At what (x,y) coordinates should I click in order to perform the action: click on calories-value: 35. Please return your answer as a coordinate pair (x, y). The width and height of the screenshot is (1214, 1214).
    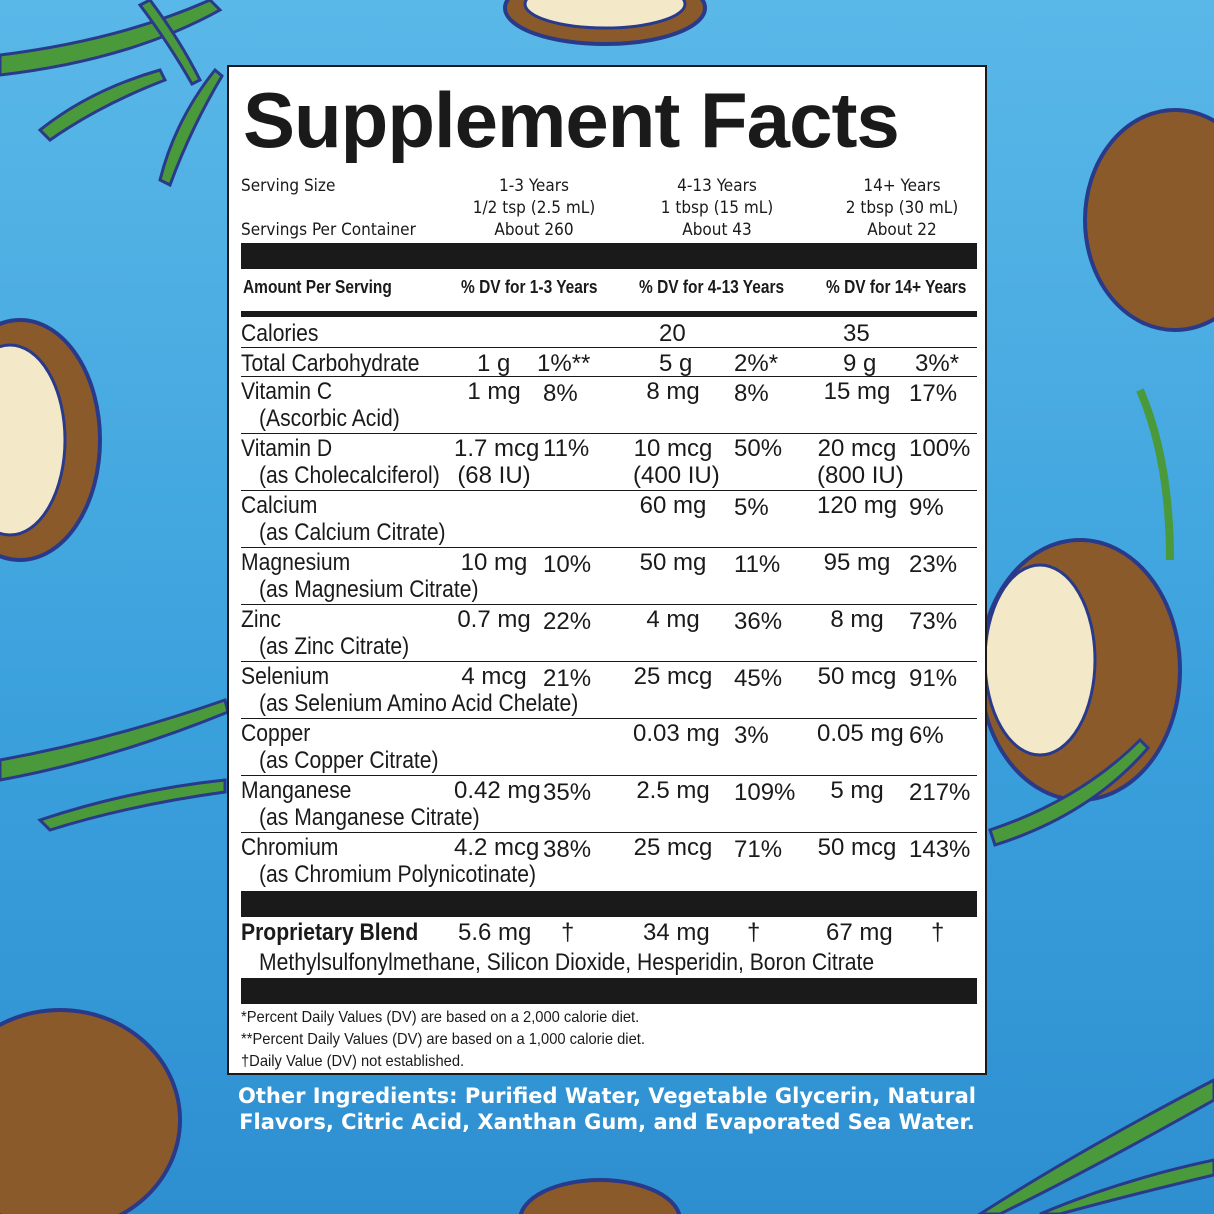
    Looking at the image, I should click on (856, 333).